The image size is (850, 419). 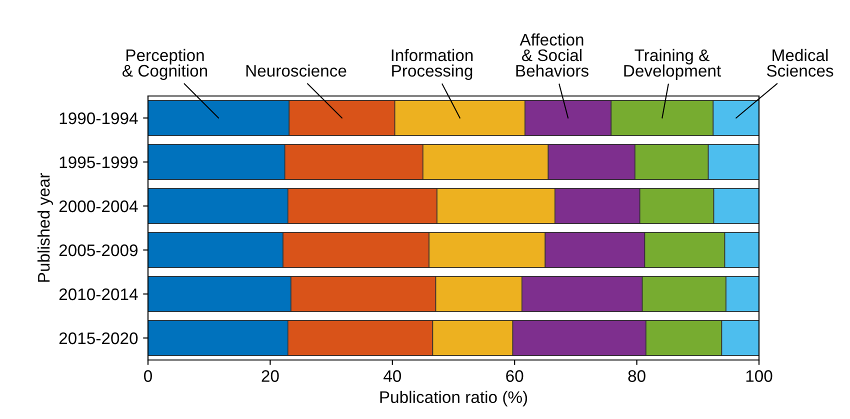 I want to click on x-tick-label: 80, so click(x=637, y=376).